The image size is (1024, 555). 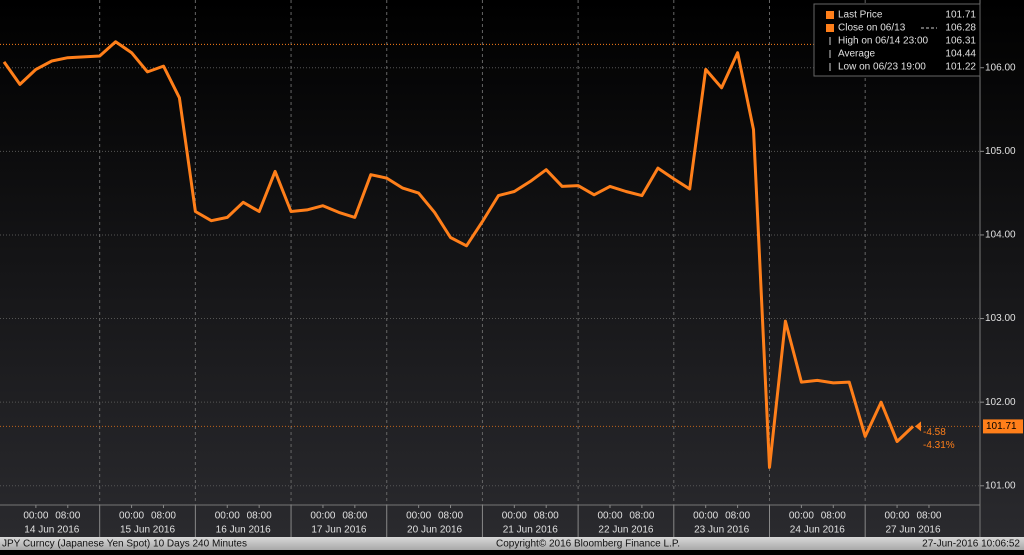 What do you see at coordinates (817, 530) in the screenshot?
I see `day-label: 24 Jun 2016` at bounding box center [817, 530].